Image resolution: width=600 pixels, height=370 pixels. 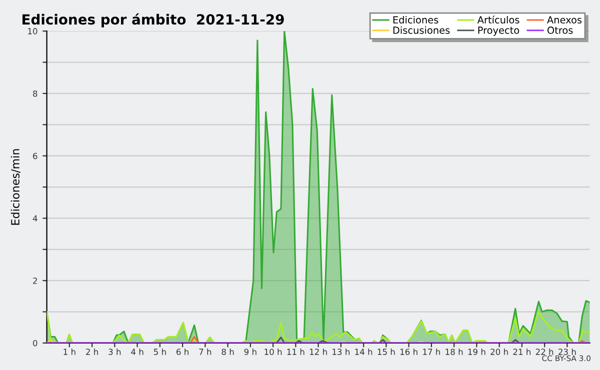 What do you see at coordinates (454, 351) in the screenshot?
I see `x-tick-label: 18 h` at bounding box center [454, 351].